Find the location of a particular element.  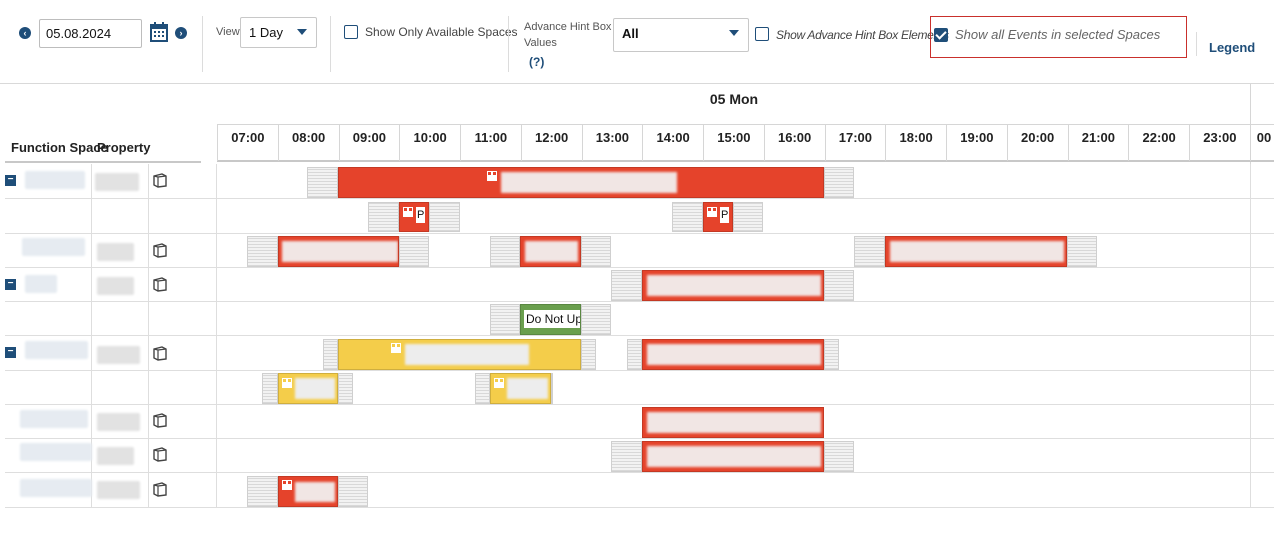

hour-label: 00 is located at coordinates (1261, 143).